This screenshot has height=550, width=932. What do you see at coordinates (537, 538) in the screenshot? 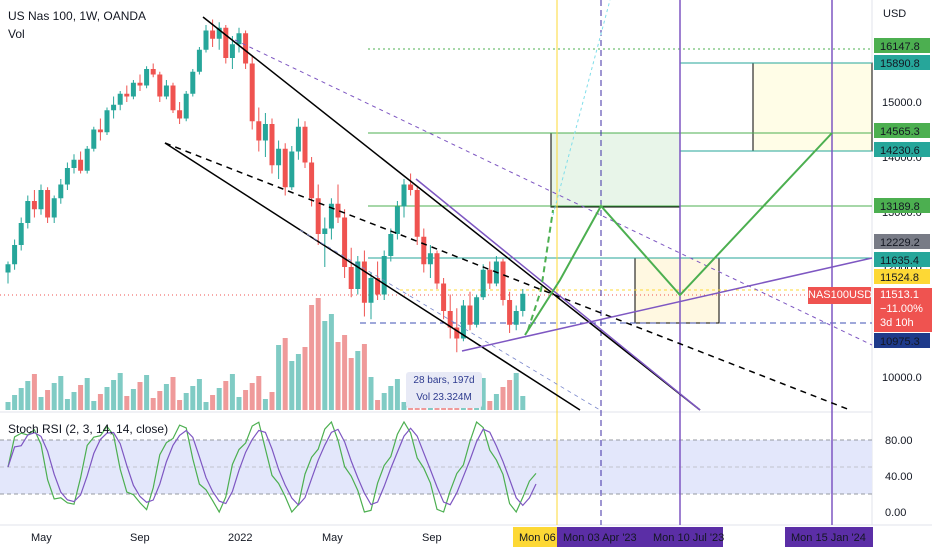
I see `date-label: Mon 06` at bounding box center [537, 538].